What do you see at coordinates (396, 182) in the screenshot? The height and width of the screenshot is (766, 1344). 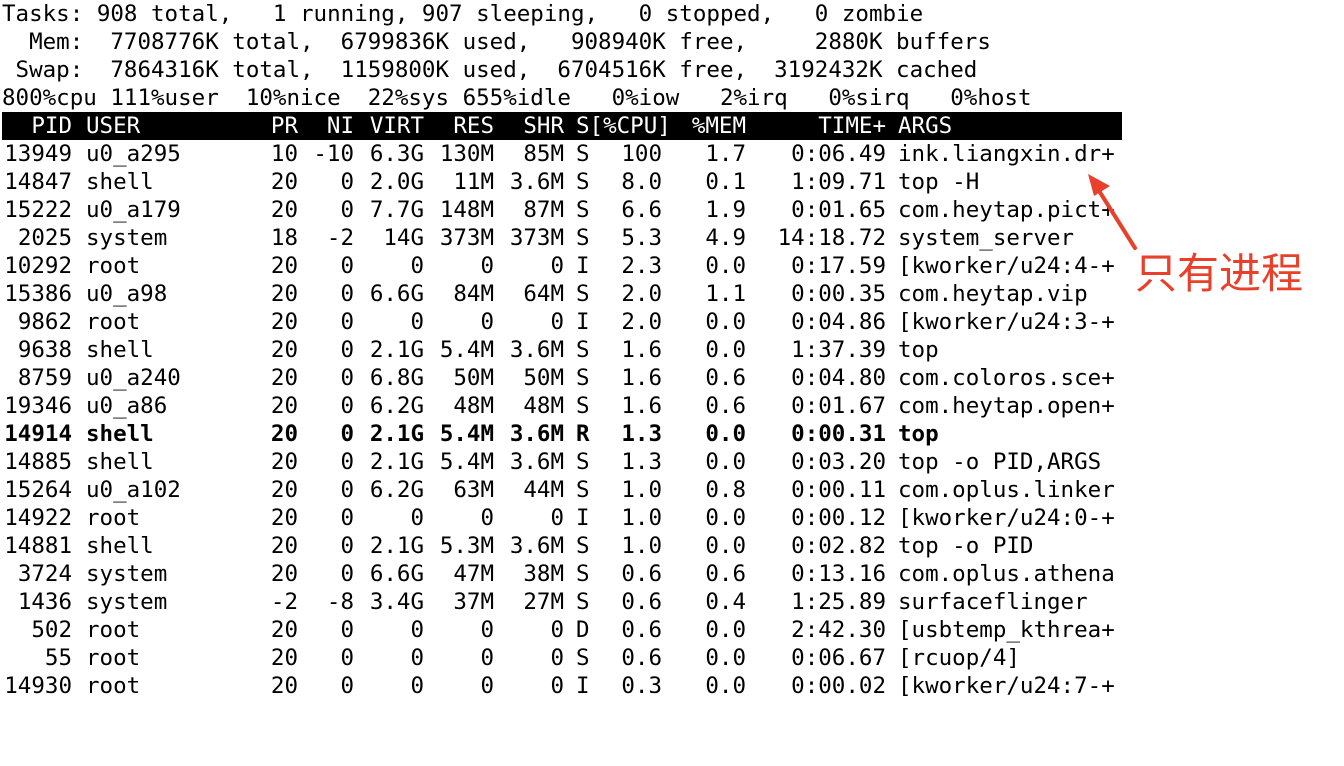 I see `cell-virt: 2.0G` at bounding box center [396, 182].